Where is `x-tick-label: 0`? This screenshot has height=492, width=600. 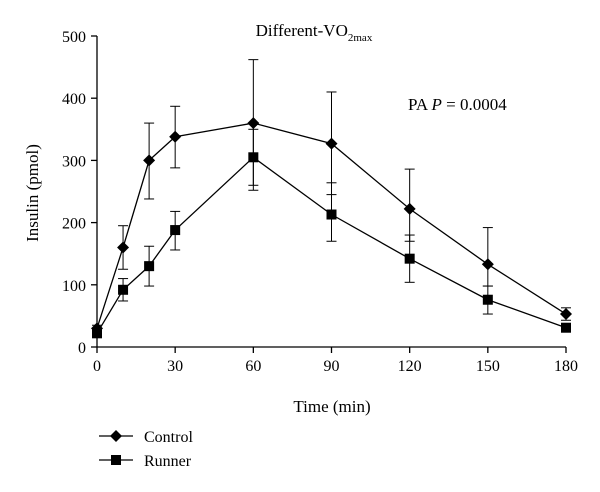
x-tick-label: 0 is located at coordinates (97, 366).